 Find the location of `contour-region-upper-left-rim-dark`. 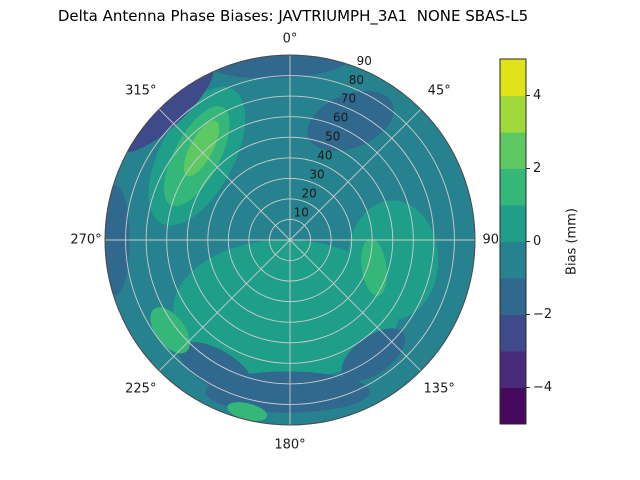

contour-region-upper-left-rim-dark is located at coordinates (166, 107).